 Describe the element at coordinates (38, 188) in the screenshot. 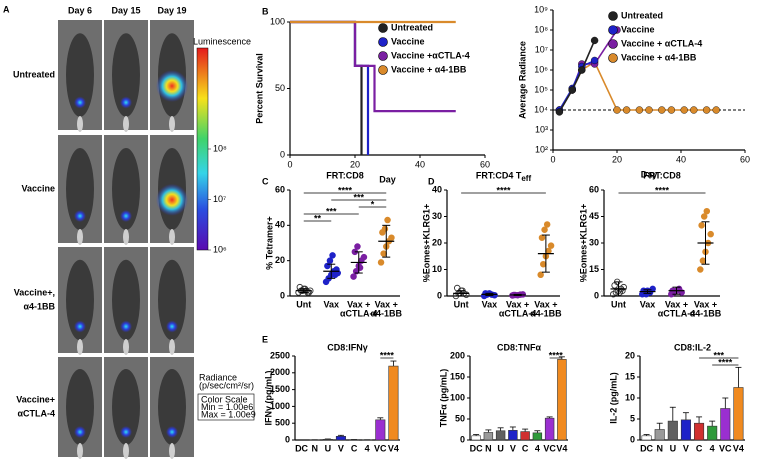

I see `group-label: Vaccine` at that location.